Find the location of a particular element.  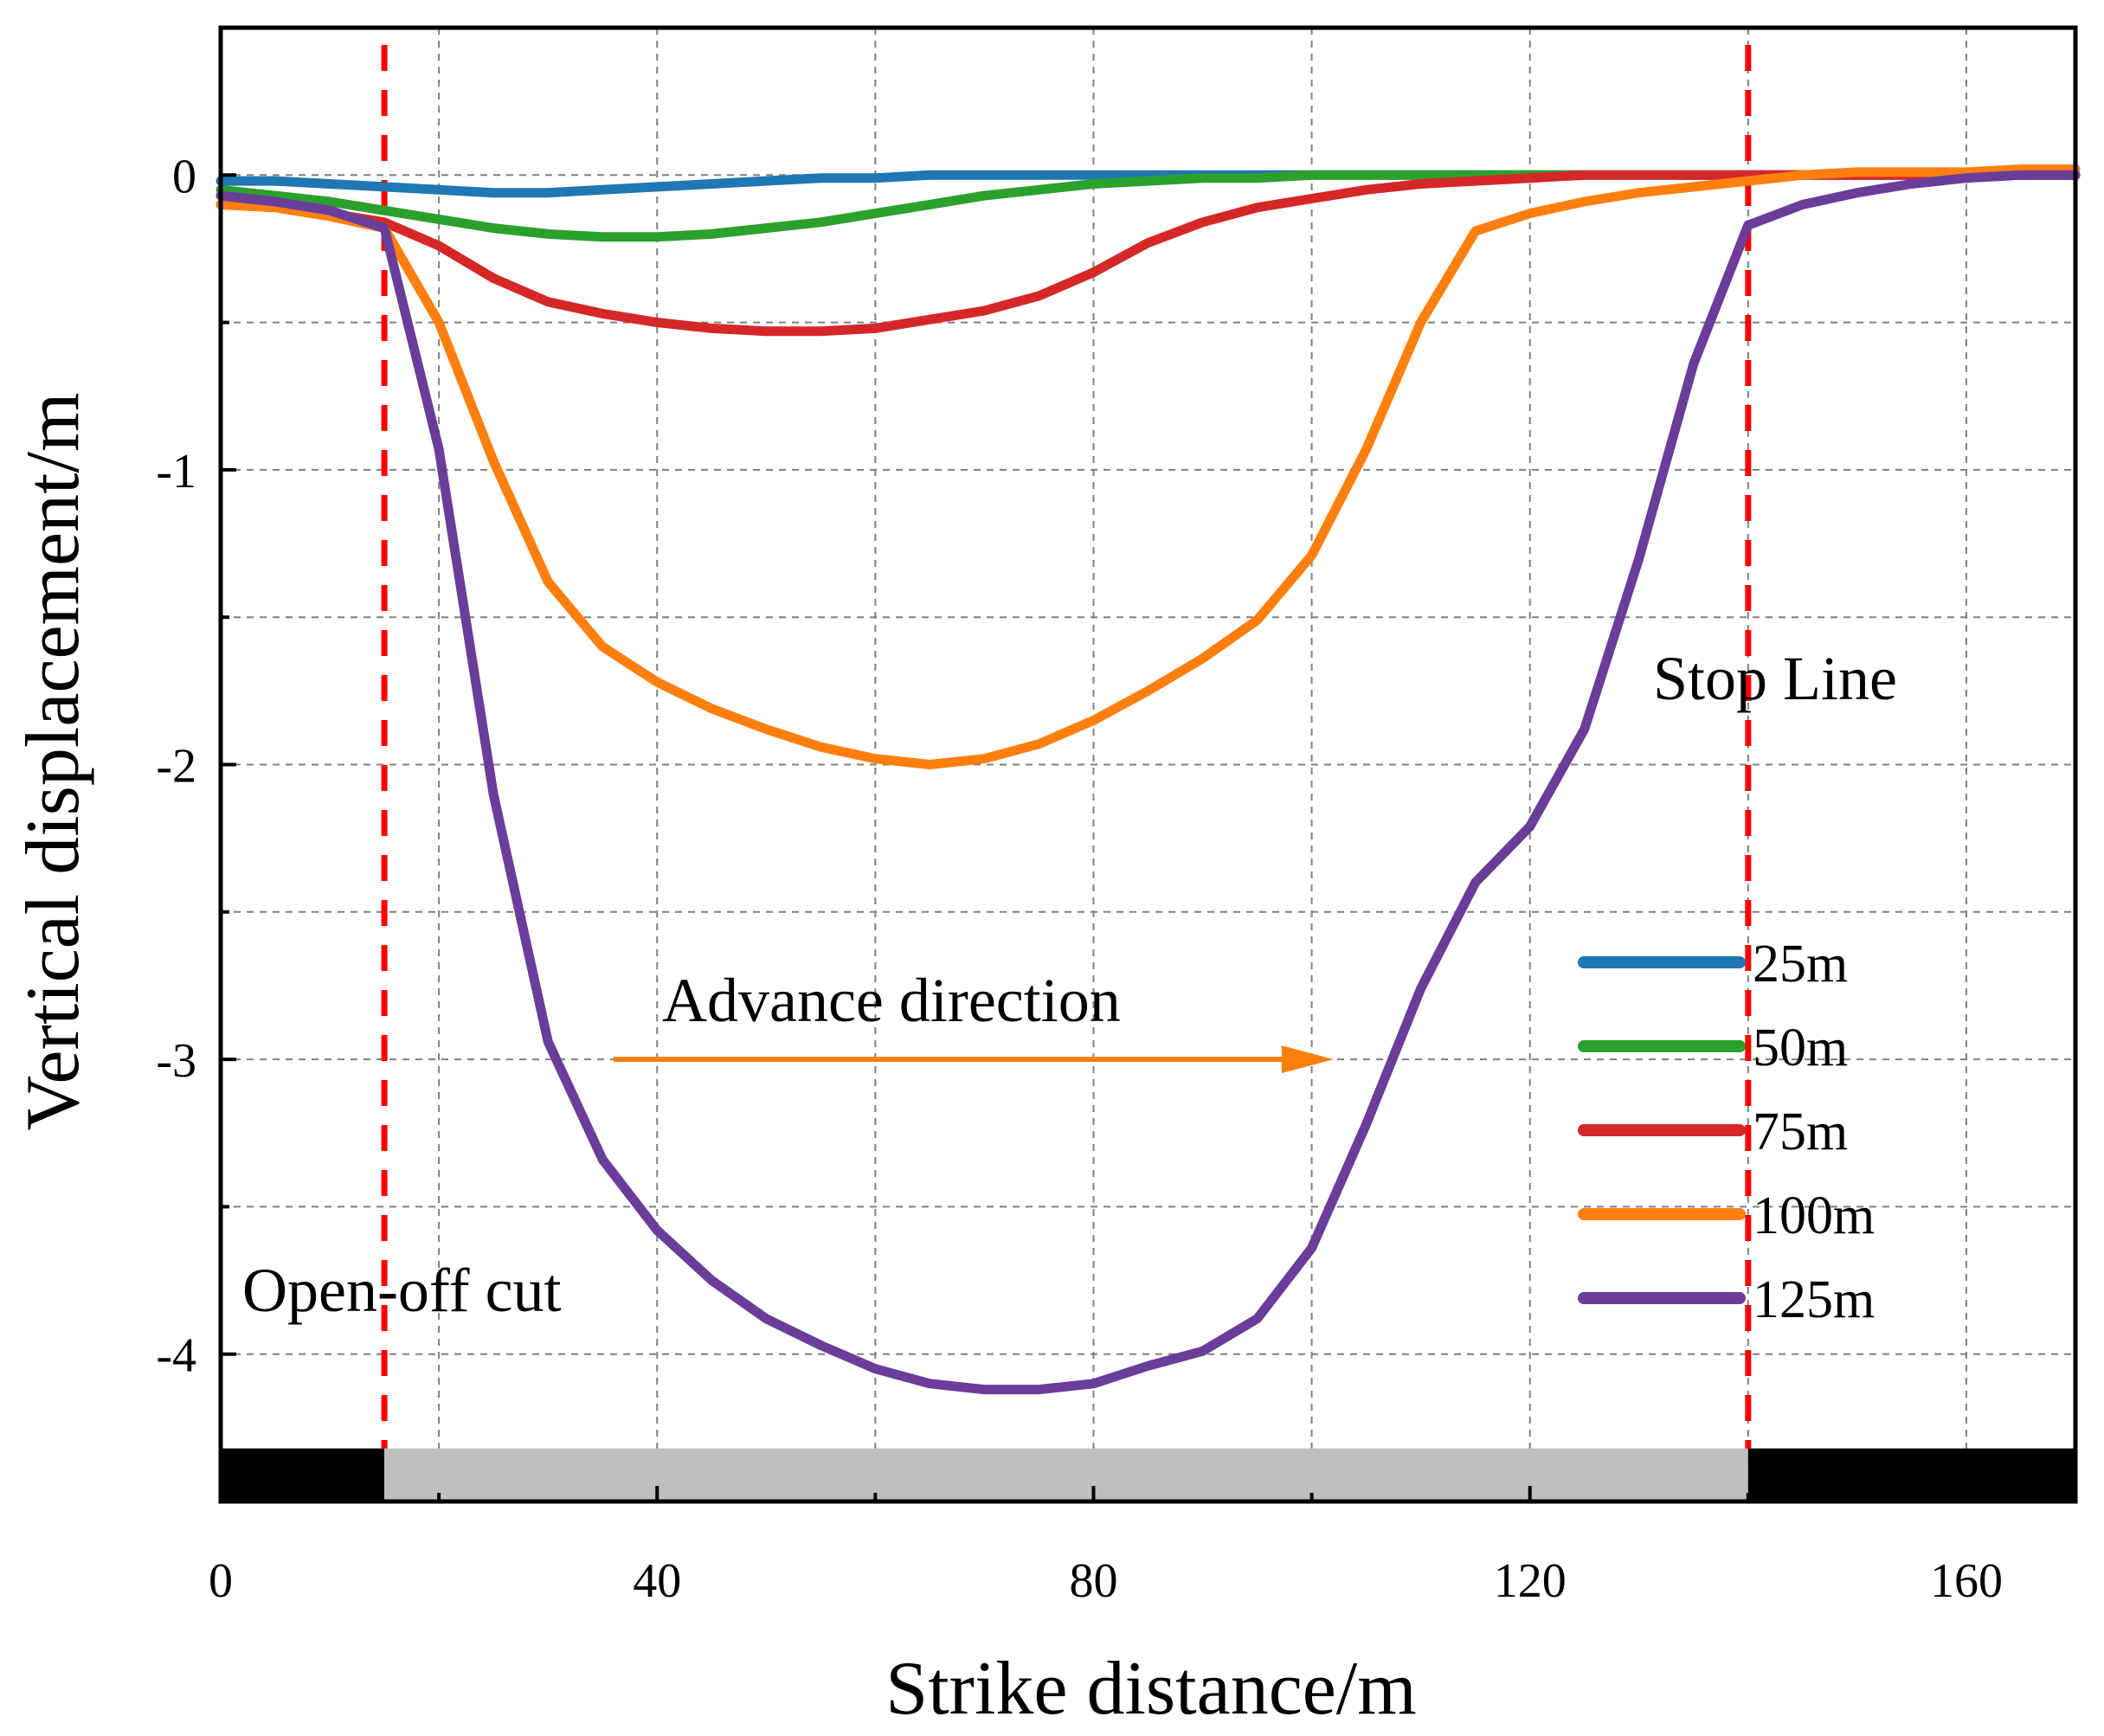

x-tick-label: 120 is located at coordinates (1530, 1581).